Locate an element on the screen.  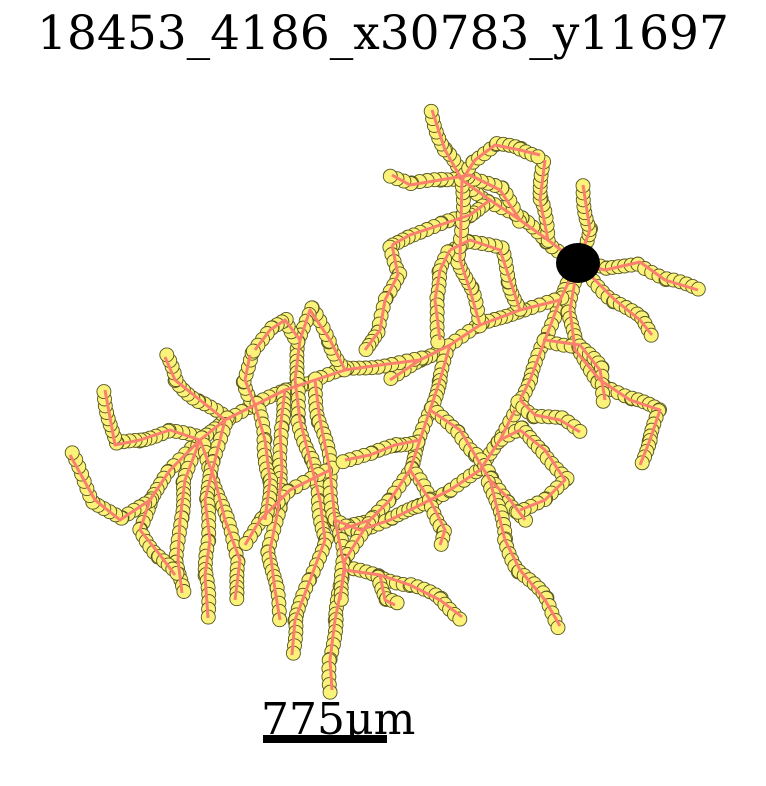
scale-bar is located at coordinates (325, 739).